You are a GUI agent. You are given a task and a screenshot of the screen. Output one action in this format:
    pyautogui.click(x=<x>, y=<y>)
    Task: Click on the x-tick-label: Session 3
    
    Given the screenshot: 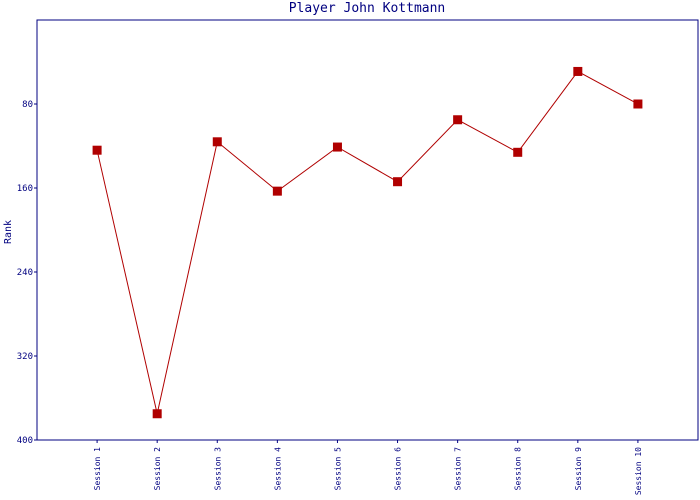 What is the action you would take?
    pyautogui.click(x=217, y=469)
    